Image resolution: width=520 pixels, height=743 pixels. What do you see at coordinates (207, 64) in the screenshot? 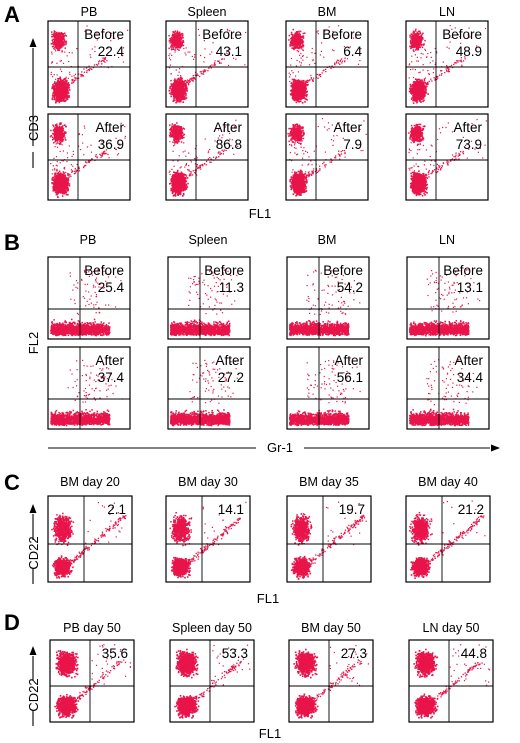
I see `scatter-plot-a: Before 43.1` at bounding box center [207, 64].